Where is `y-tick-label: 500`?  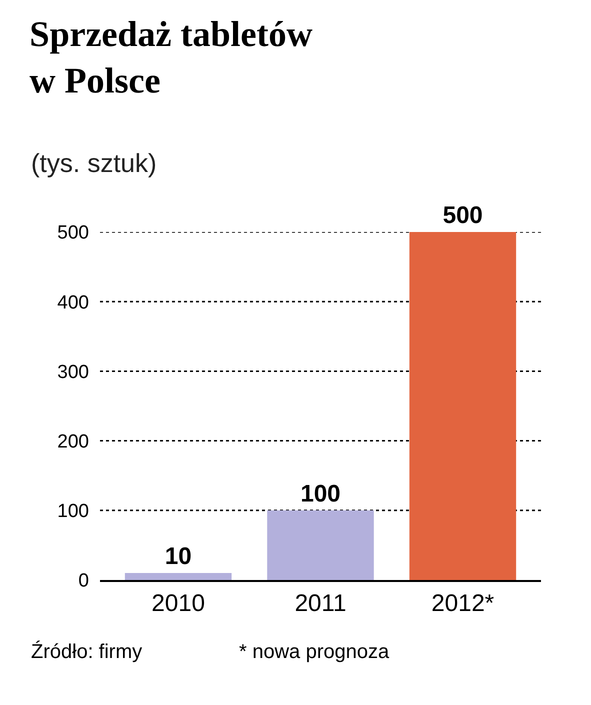
y-tick-label: 500 is located at coordinates (73, 233).